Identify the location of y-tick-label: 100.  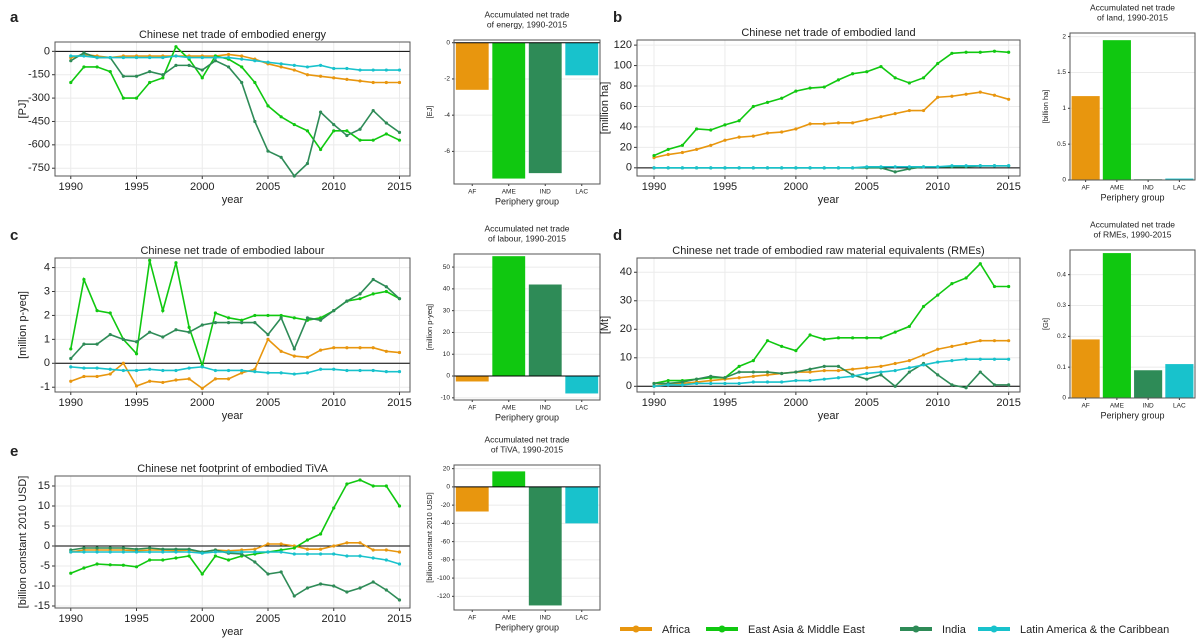
(623, 65).